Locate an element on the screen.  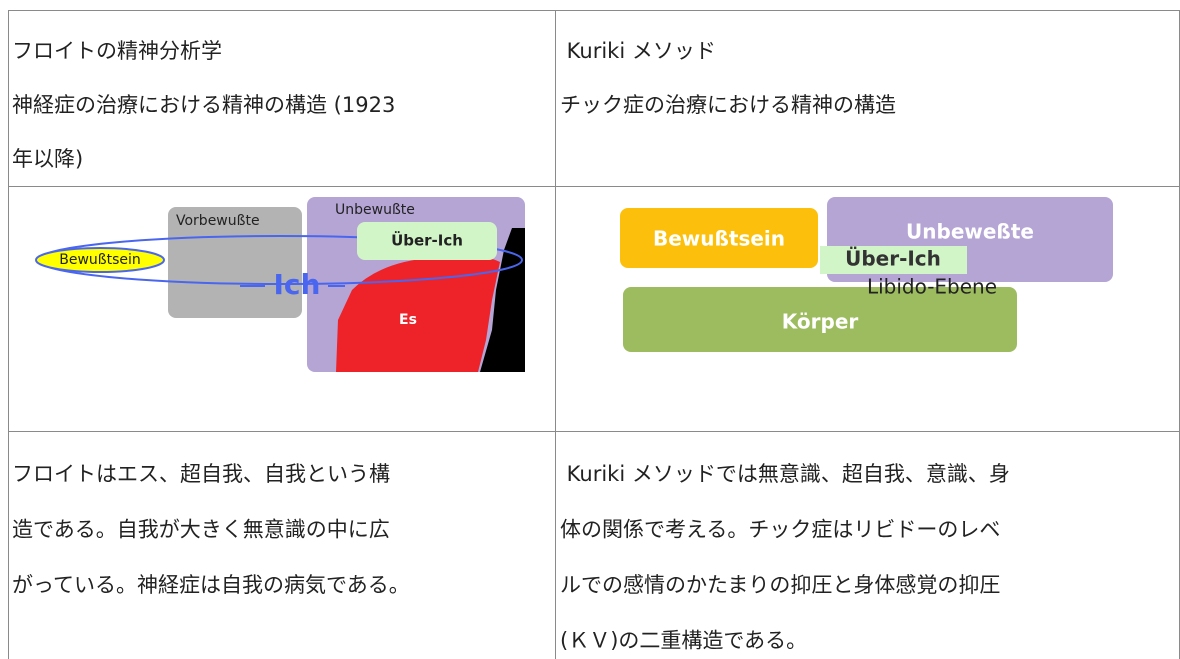
cell-line: 造である。自我が大きく無意識の中に広 is located at coordinates (201, 530).